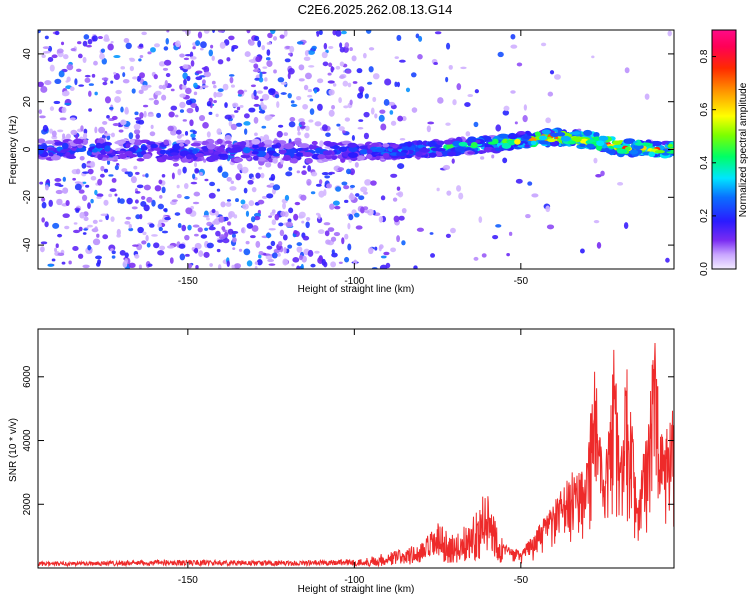  What do you see at coordinates (375, 9) in the screenshot?
I see `chart-title: C2E6.2025.262.08.13.G14` at bounding box center [375, 9].